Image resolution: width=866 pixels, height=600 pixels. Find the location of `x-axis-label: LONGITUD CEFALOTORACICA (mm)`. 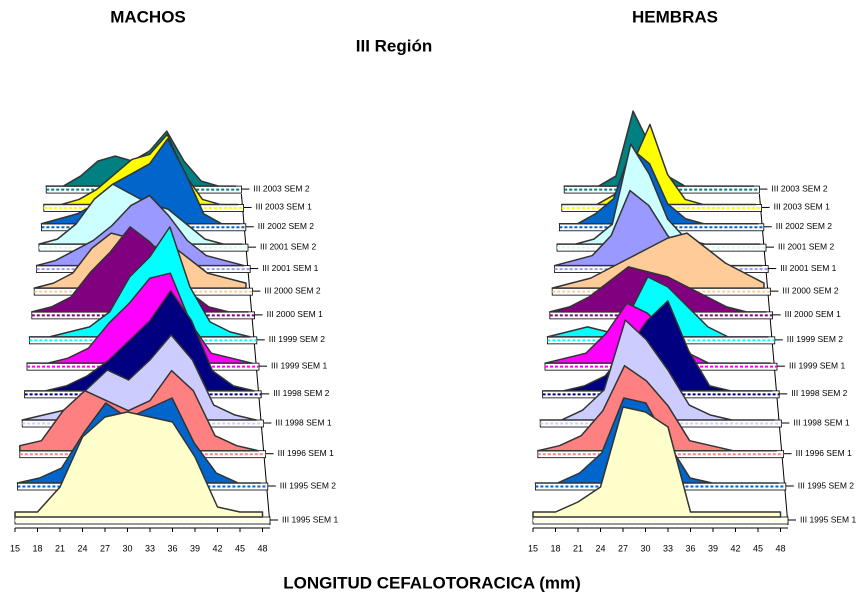

x-axis-label: LONGITUD CEFALOTORACICA (mm) is located at coordinates (432, 582).